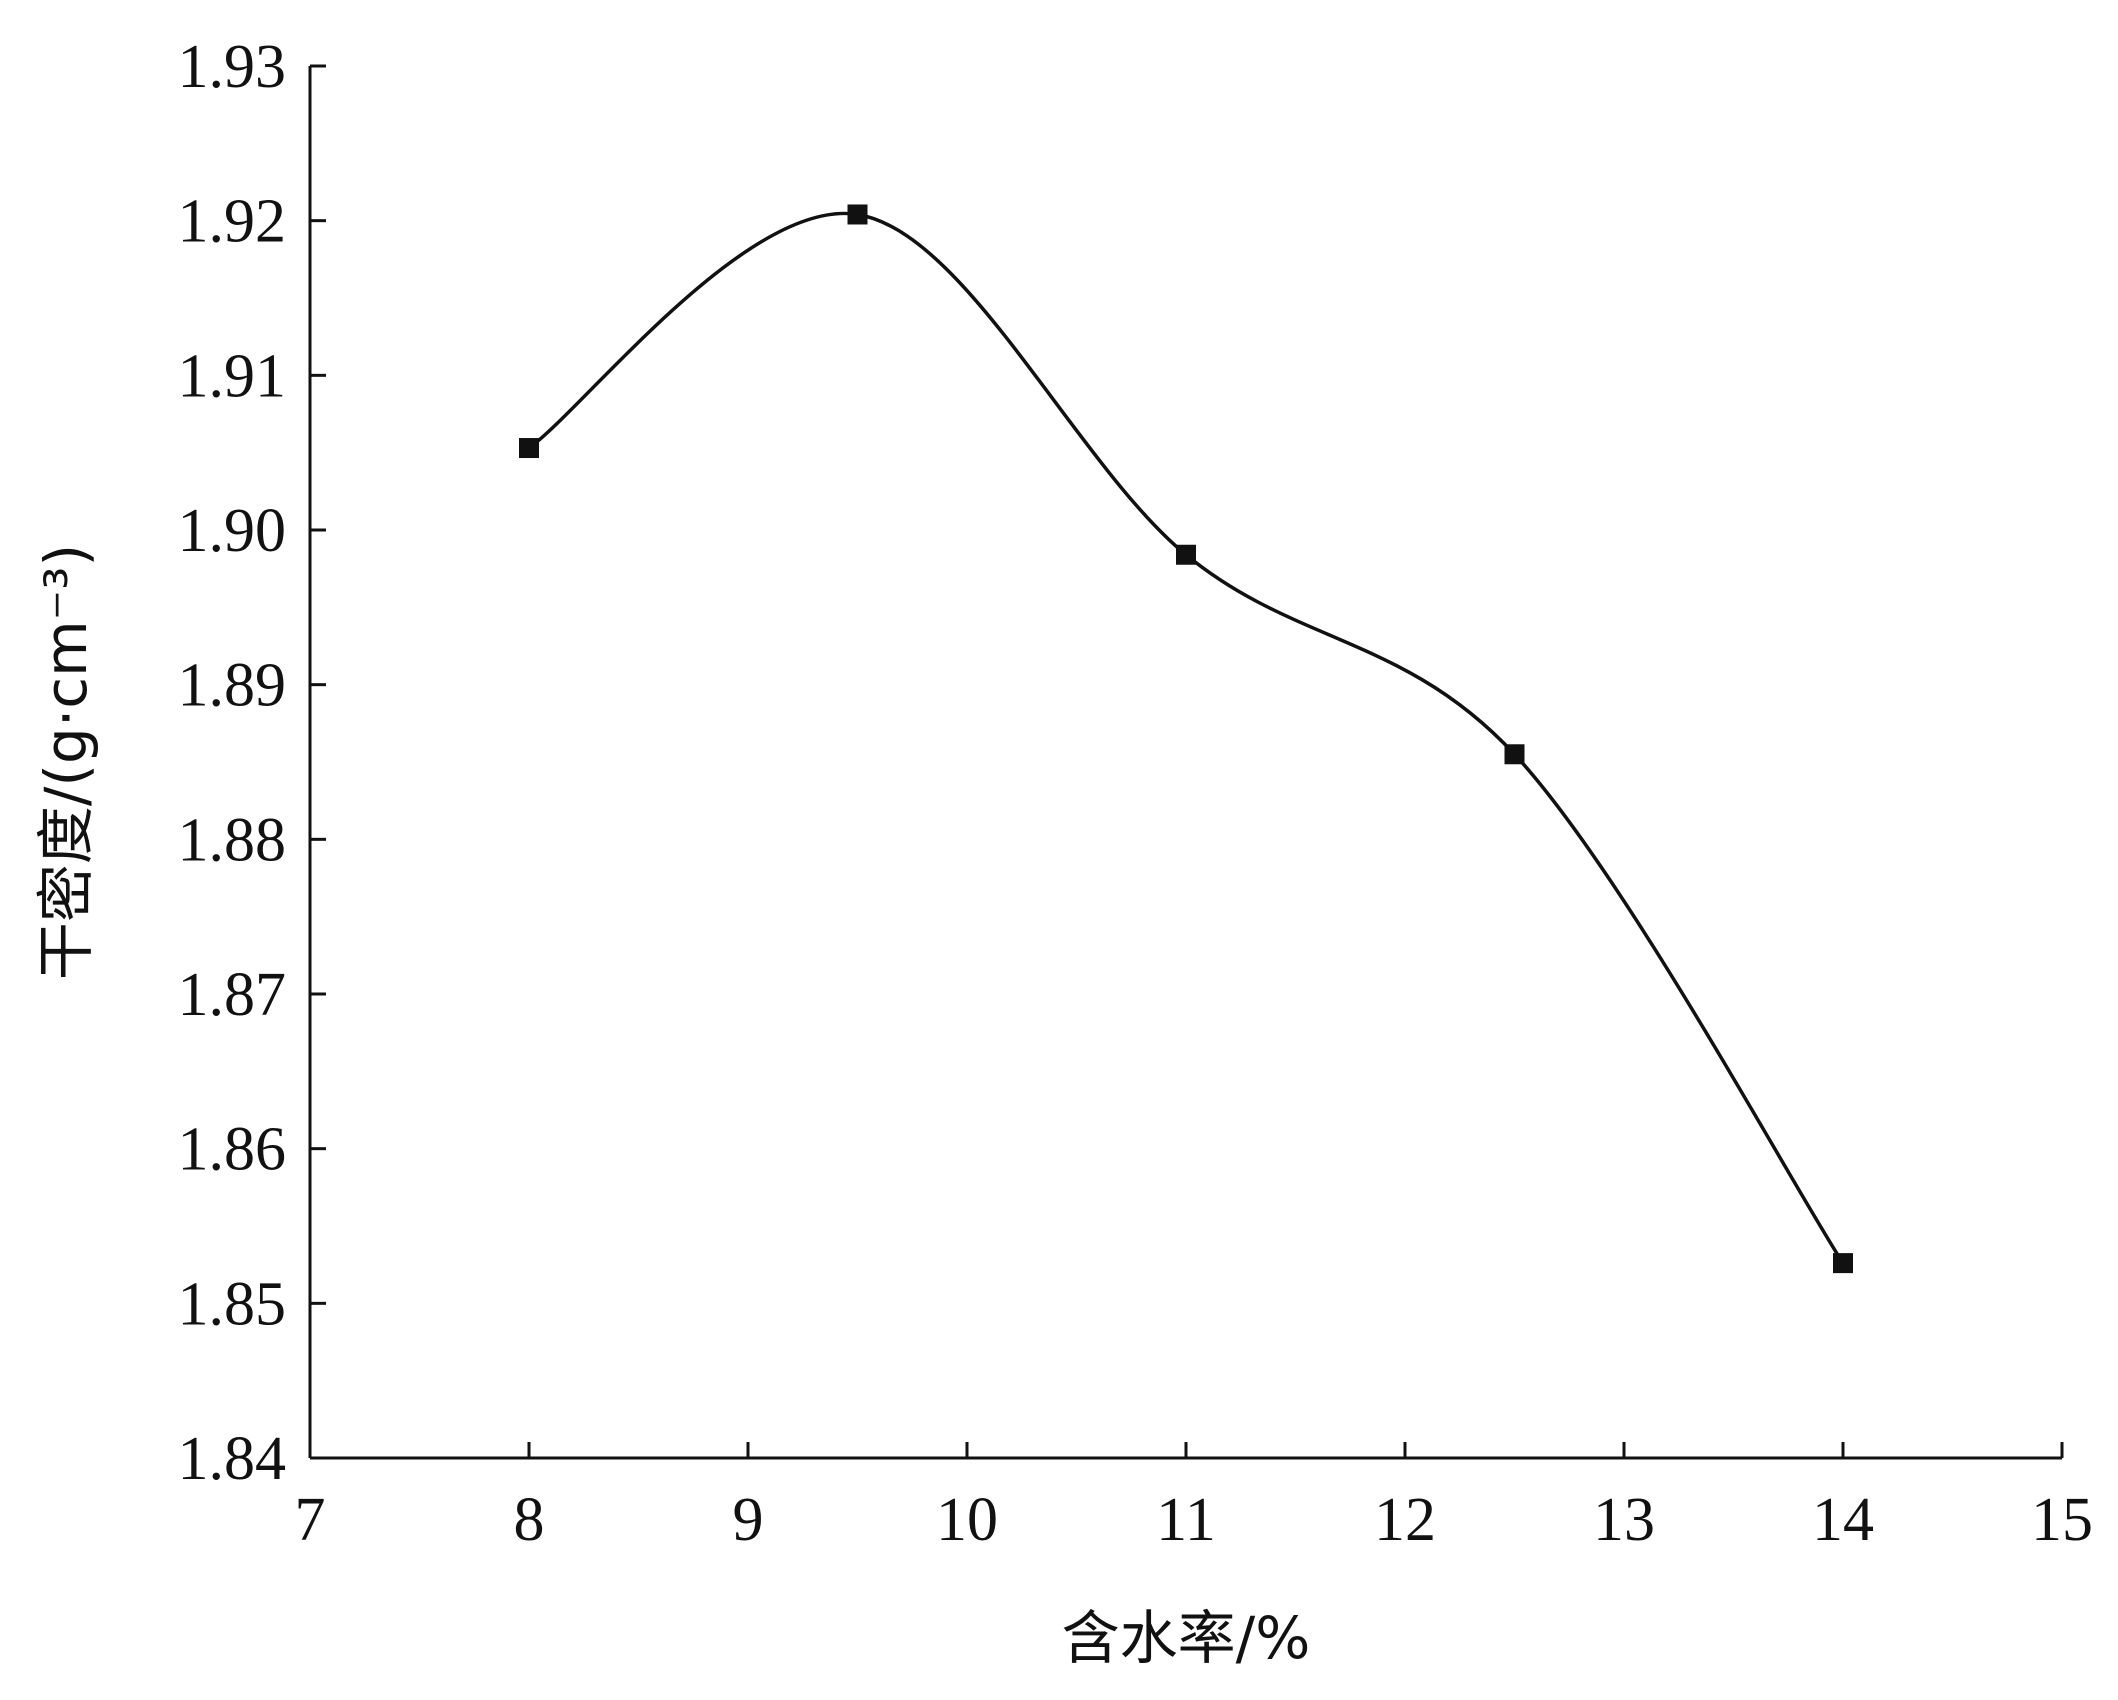 The width and height of the screenshot is (2118, 1700). What do you see at coordinates (2062, 1520) in the screenshot?
I see `x-tick-label: 15` at bounding box center [2062, 1520].